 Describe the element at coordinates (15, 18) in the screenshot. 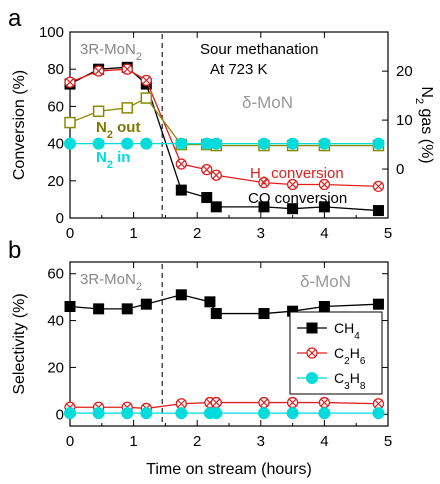

I see `panel-letter-a: a` at that location.